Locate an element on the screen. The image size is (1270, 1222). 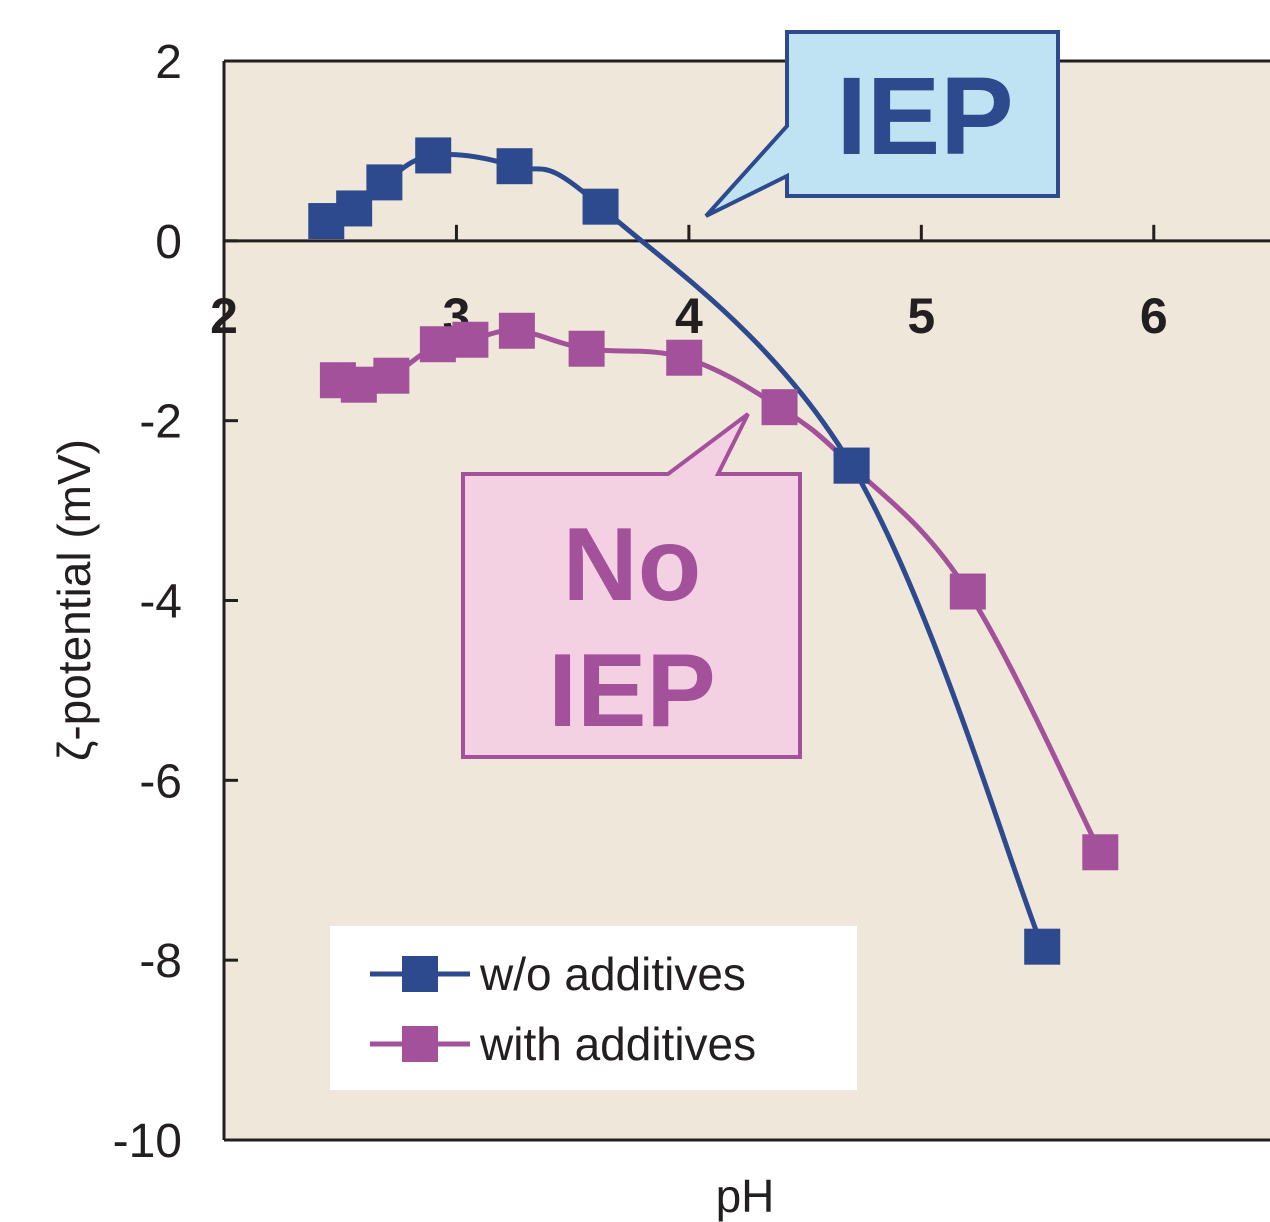
y-tick-label: -8 is located at coordinates (160, 961).